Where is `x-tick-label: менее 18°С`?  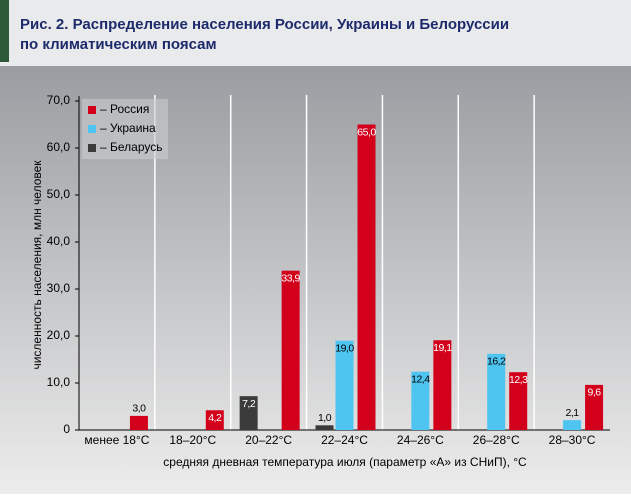 x-tick-label: менее 18°С is located at coordinates (116, 440).